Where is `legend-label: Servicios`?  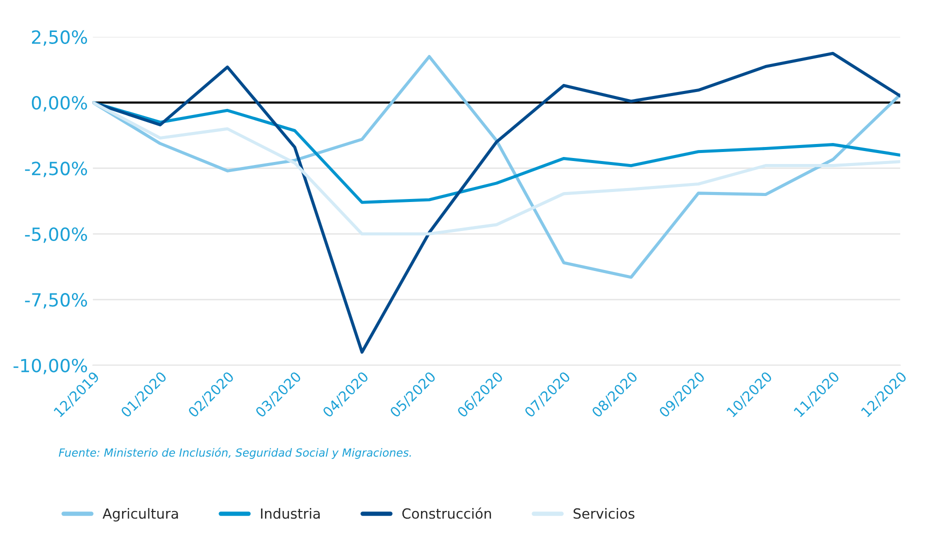 legend-label: Servicios is located at coordinates (604, 513).